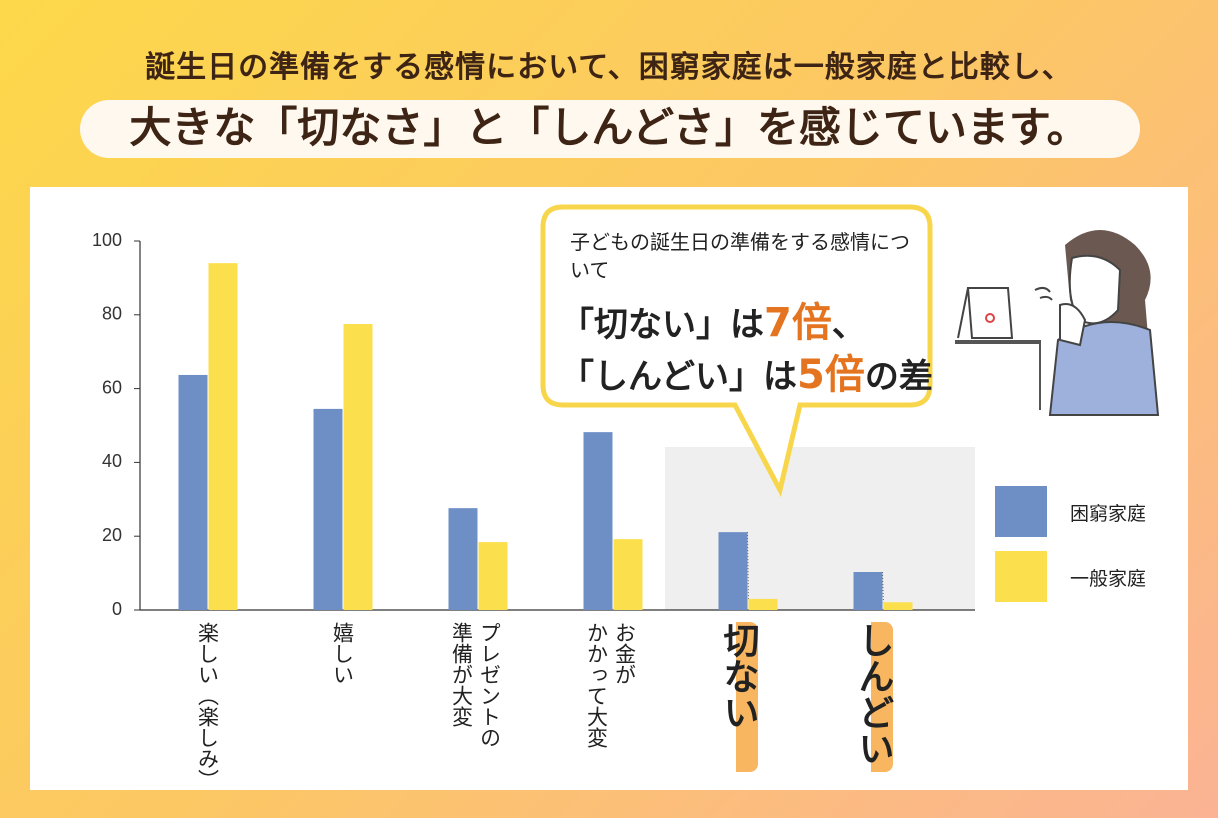 Image resolution: width=1218 pixels, height=818 pixels. Describe the element at coordinates (898, 377) in the screenshot. I see `callout-text: の差` at that location.